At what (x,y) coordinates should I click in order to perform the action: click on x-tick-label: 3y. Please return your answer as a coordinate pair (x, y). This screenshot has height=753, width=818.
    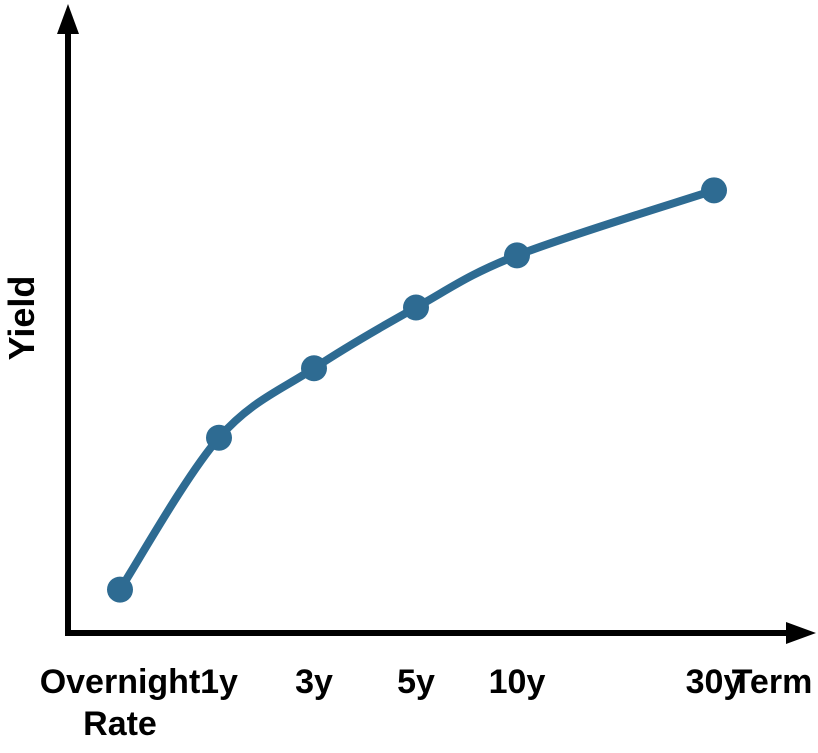
    Looking at the image, I should click on (314, 682).